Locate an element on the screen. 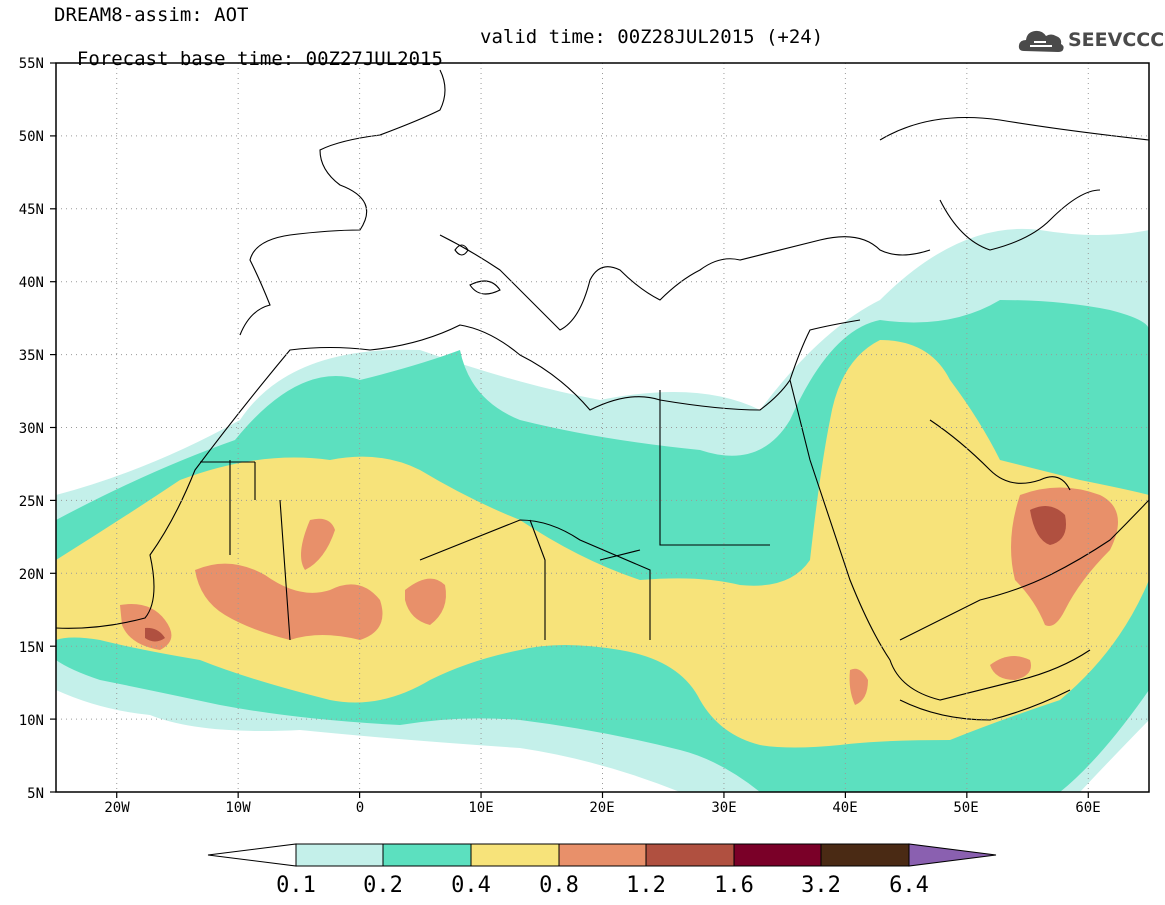  colorbar-label: 1.2 is located at coordinates (646, 885).